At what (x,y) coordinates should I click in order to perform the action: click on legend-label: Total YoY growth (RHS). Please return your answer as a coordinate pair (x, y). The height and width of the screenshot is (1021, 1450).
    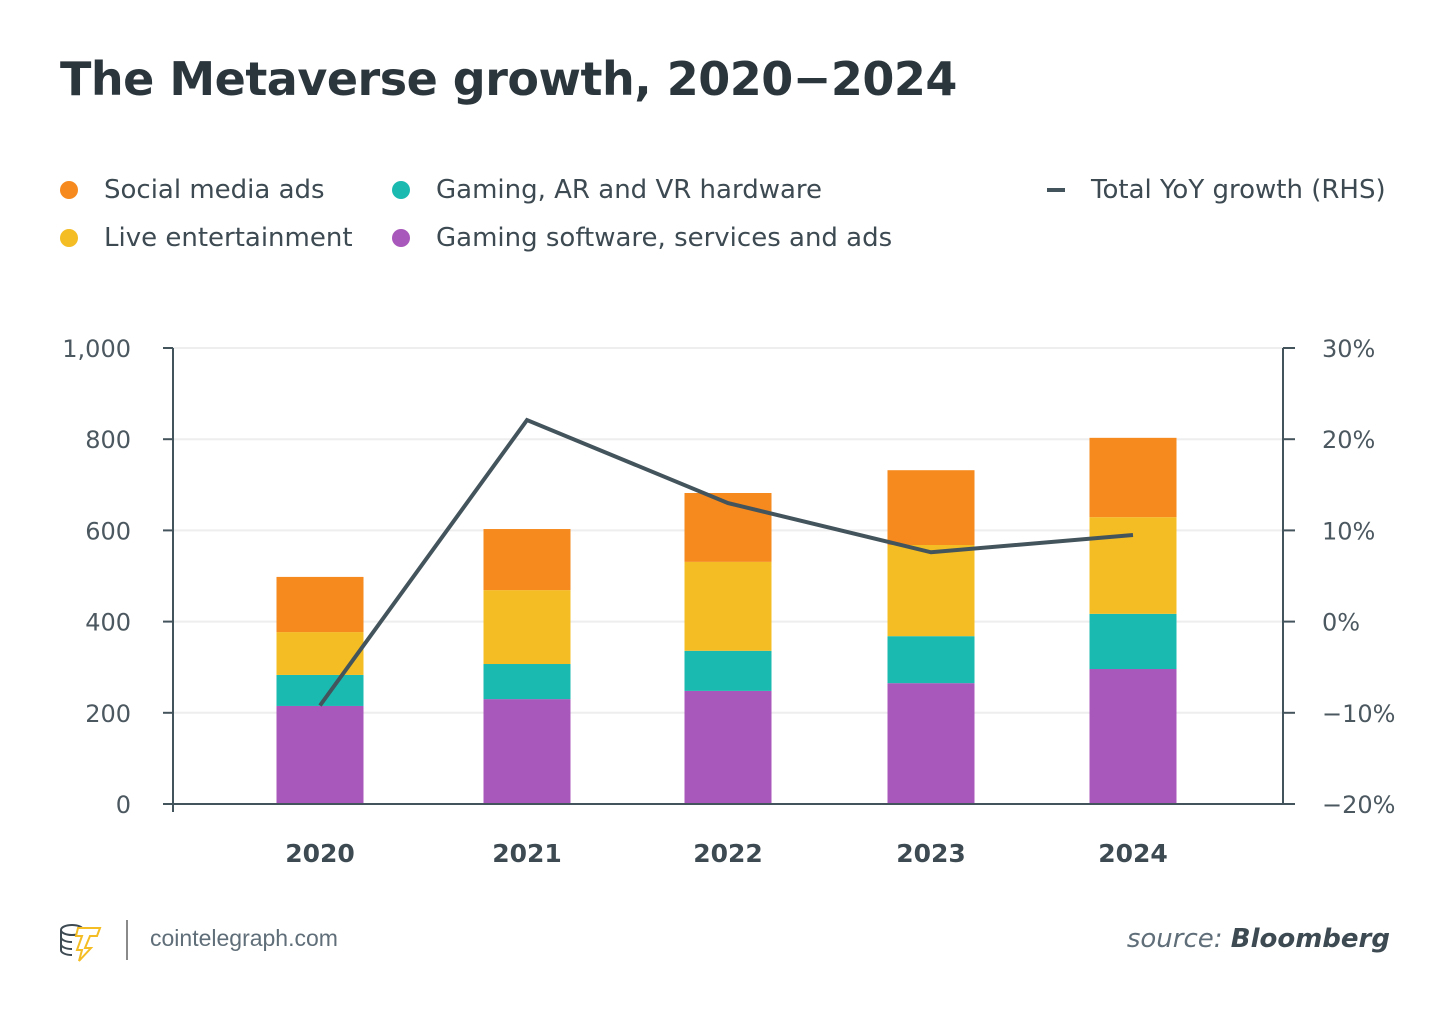
    Looking at the image, I should click on (1238, 190).